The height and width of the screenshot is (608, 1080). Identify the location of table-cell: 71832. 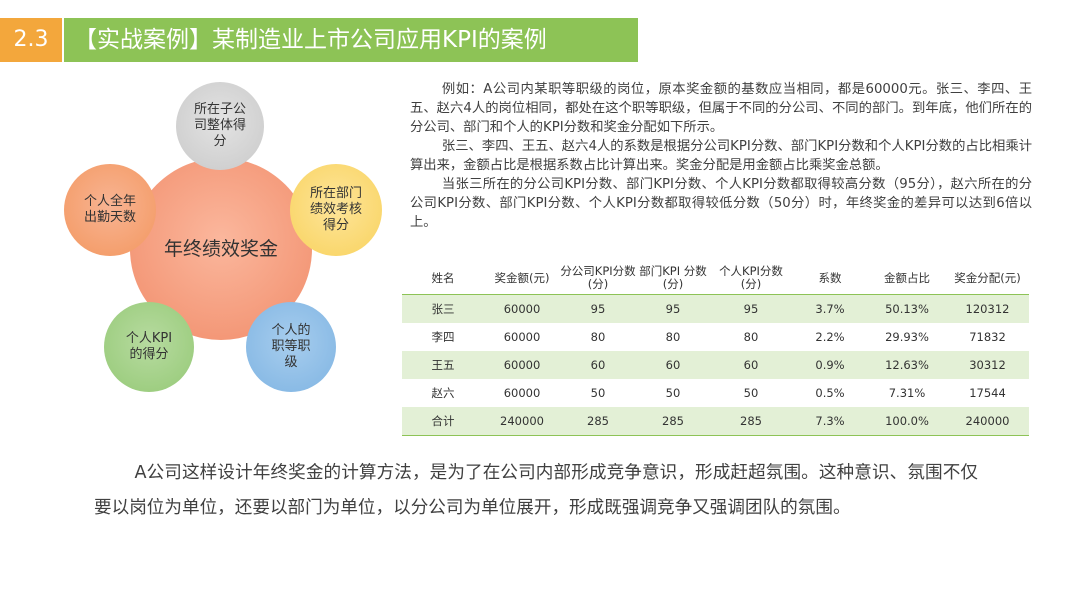
(987, 337).